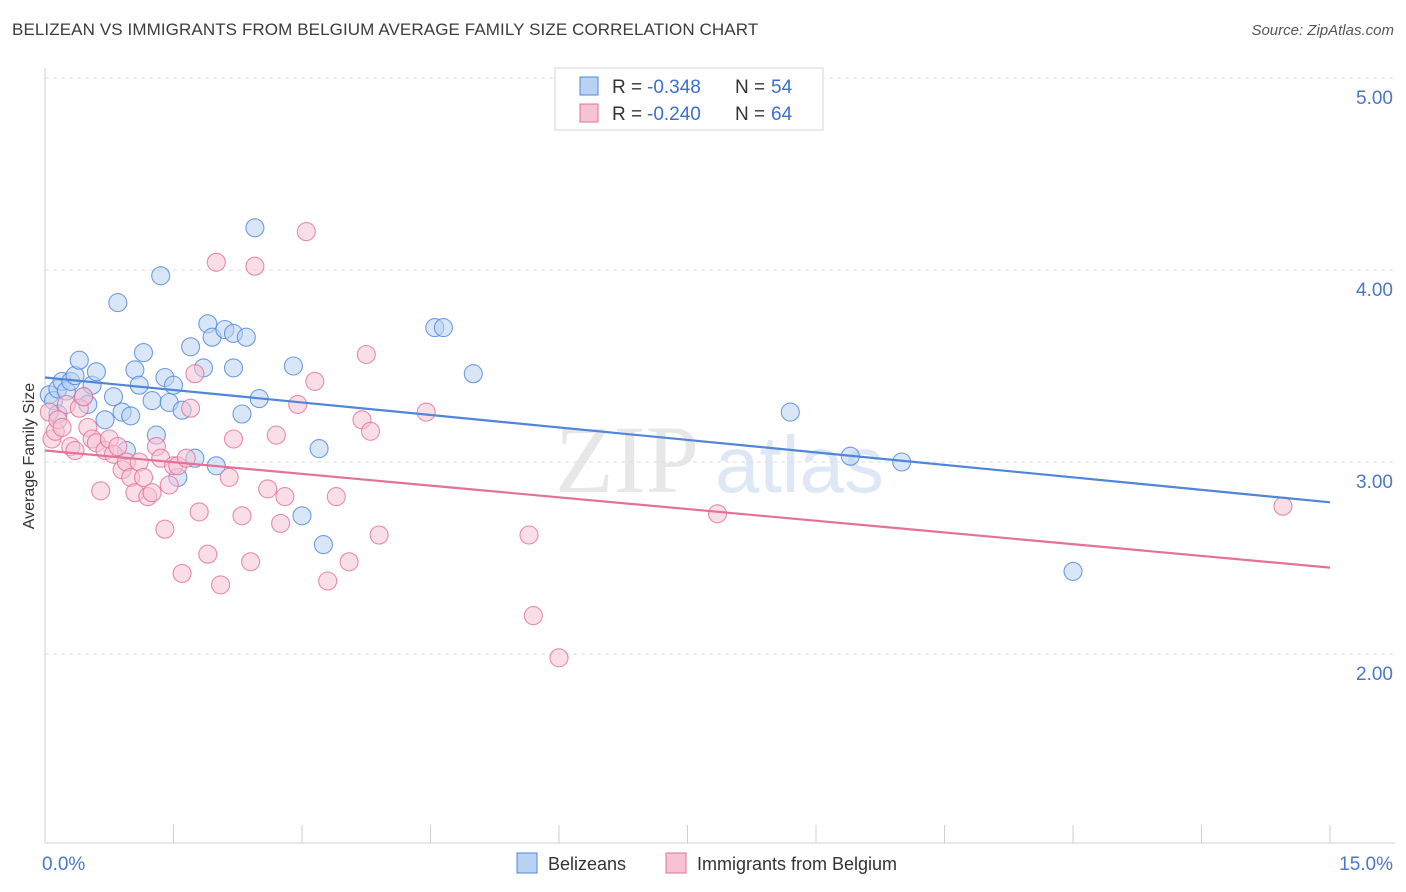 This screenshot has width=1406, height=892. I want to click on watermark: ZIP atlas, so click(719, 459).